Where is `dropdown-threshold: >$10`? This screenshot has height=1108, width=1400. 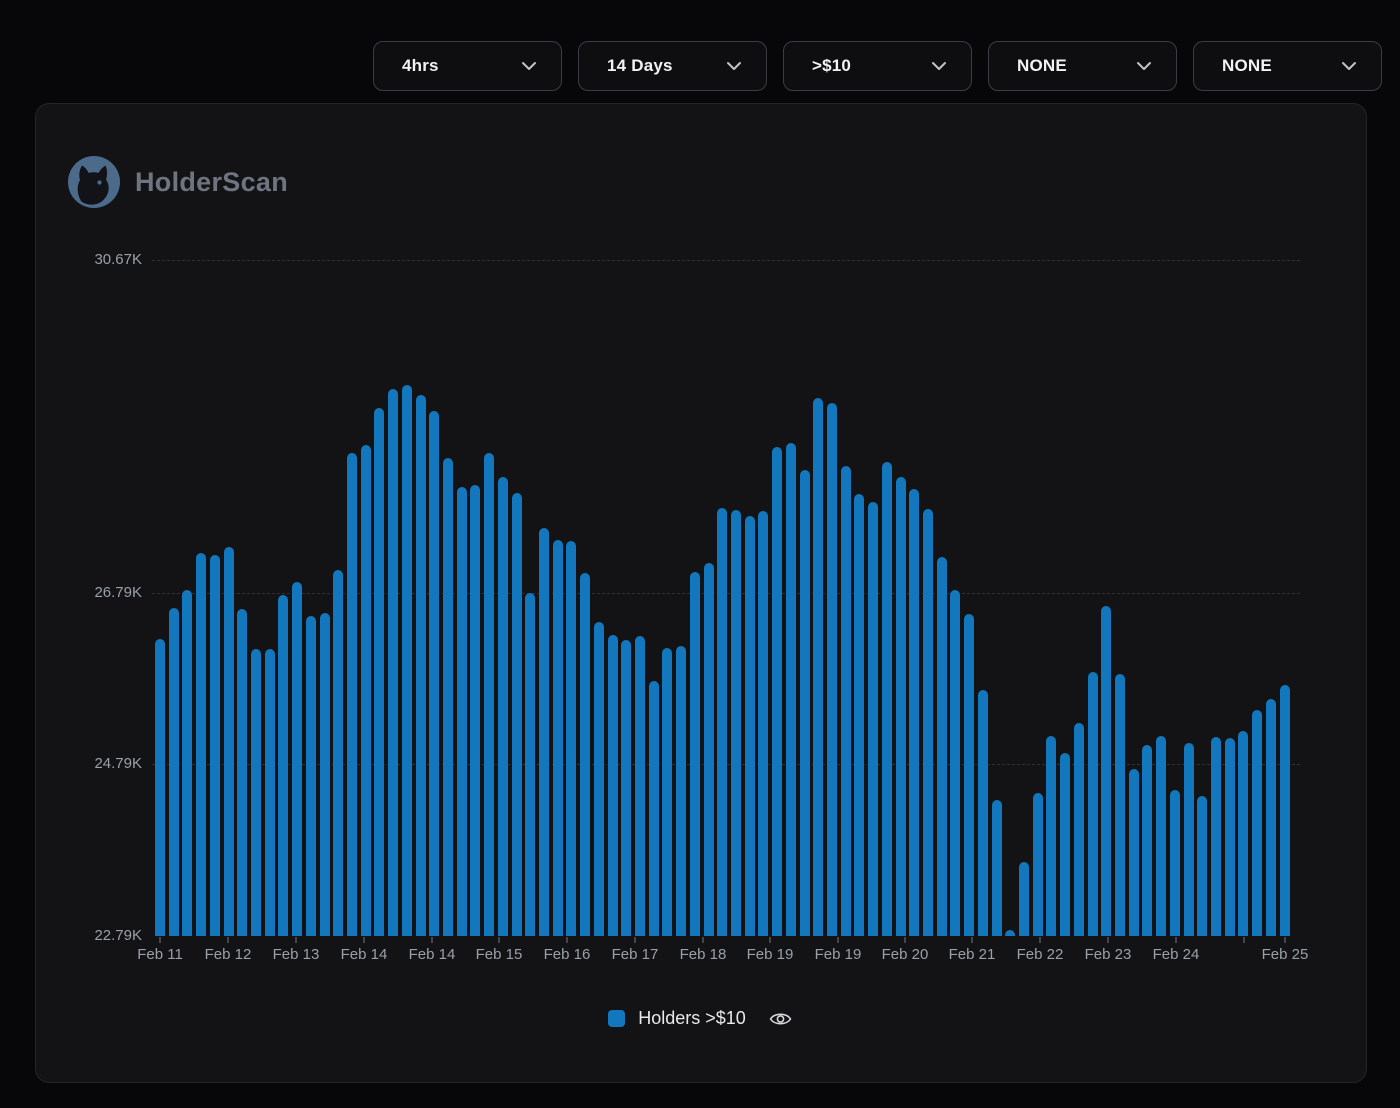
dropdown-threshold: >$10 is located at coordinates (877, 66).